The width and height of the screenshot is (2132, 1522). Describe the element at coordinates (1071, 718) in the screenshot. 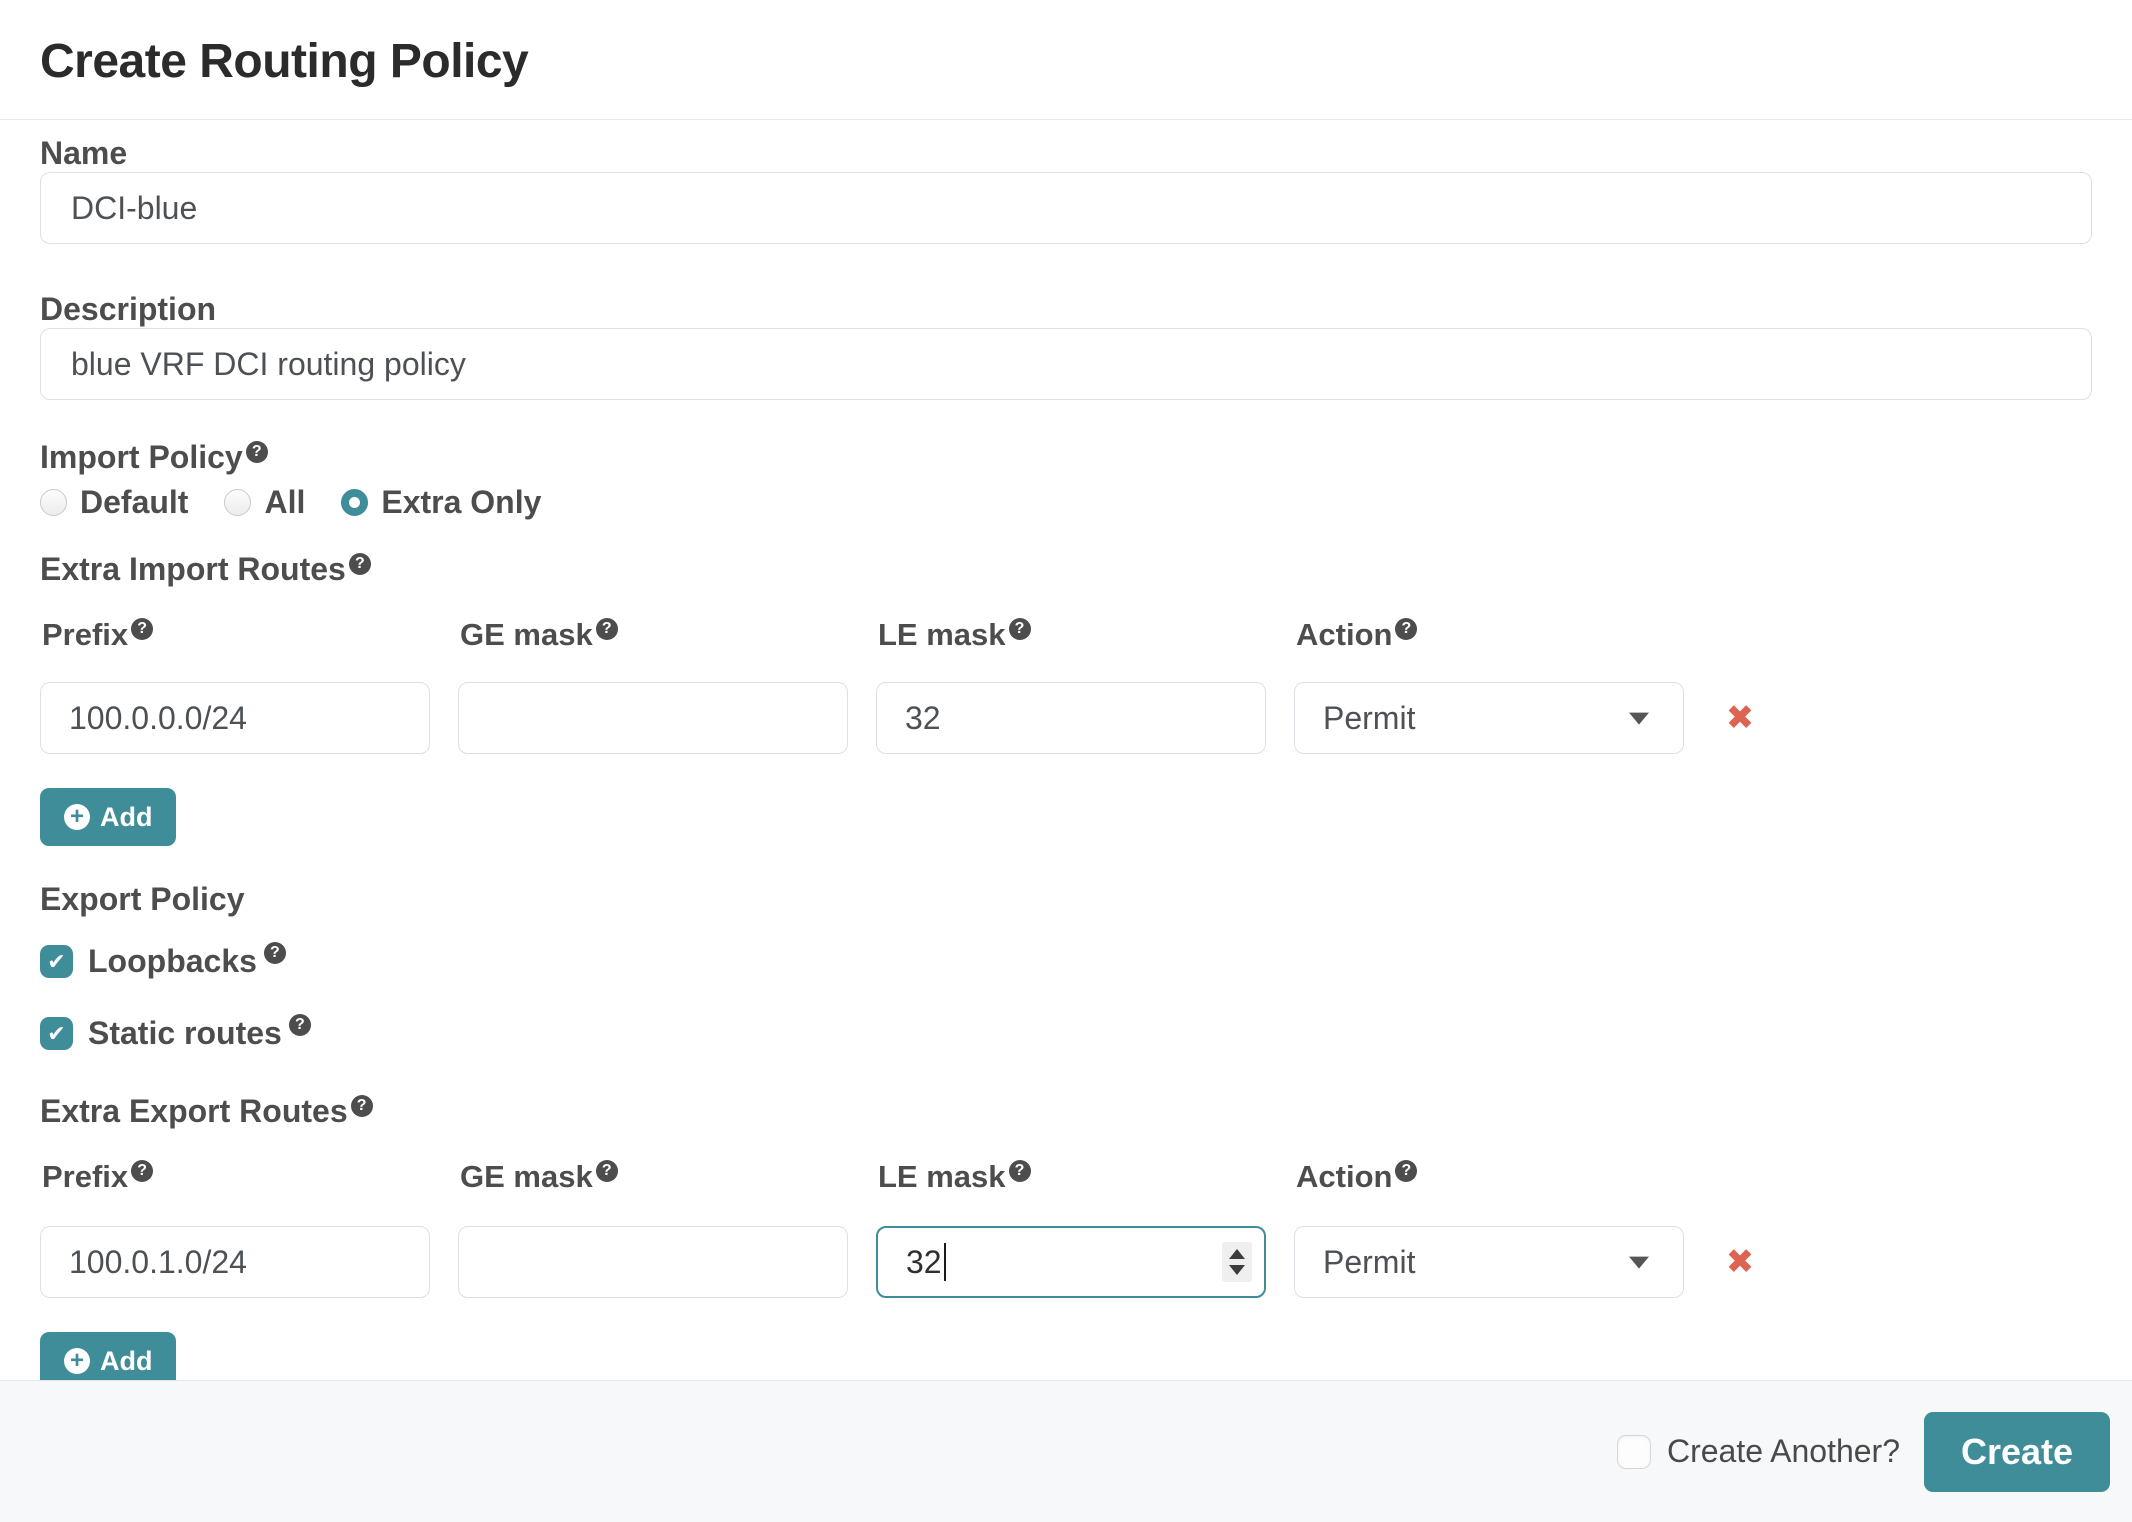

I see `import-le-mask-input` at that location.